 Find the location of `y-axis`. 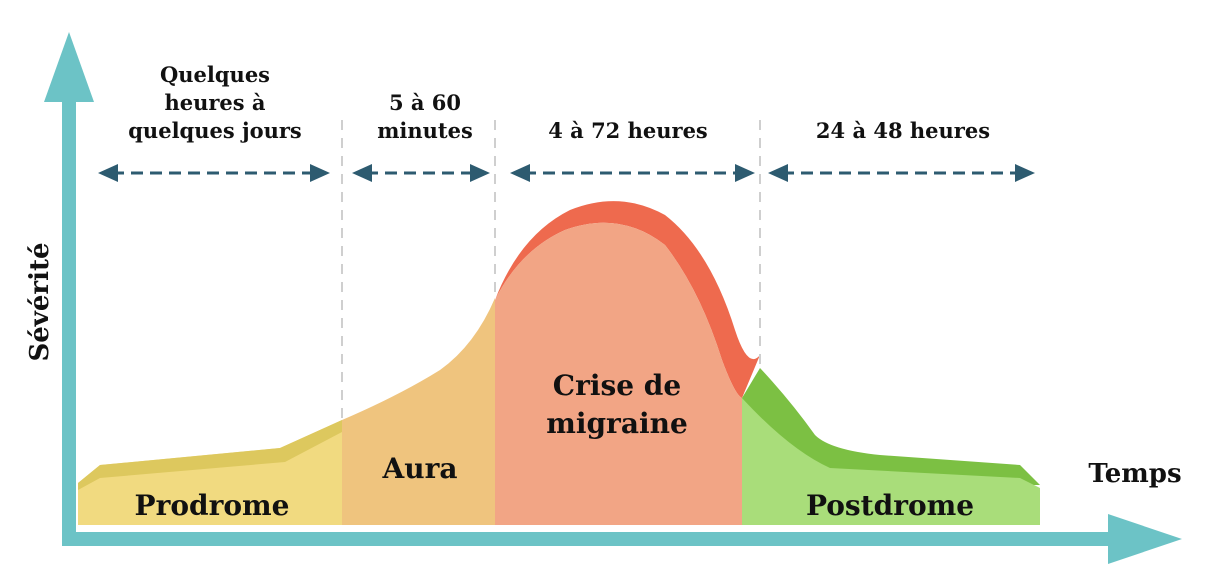

y-axis is located at coordinates (69, 289).